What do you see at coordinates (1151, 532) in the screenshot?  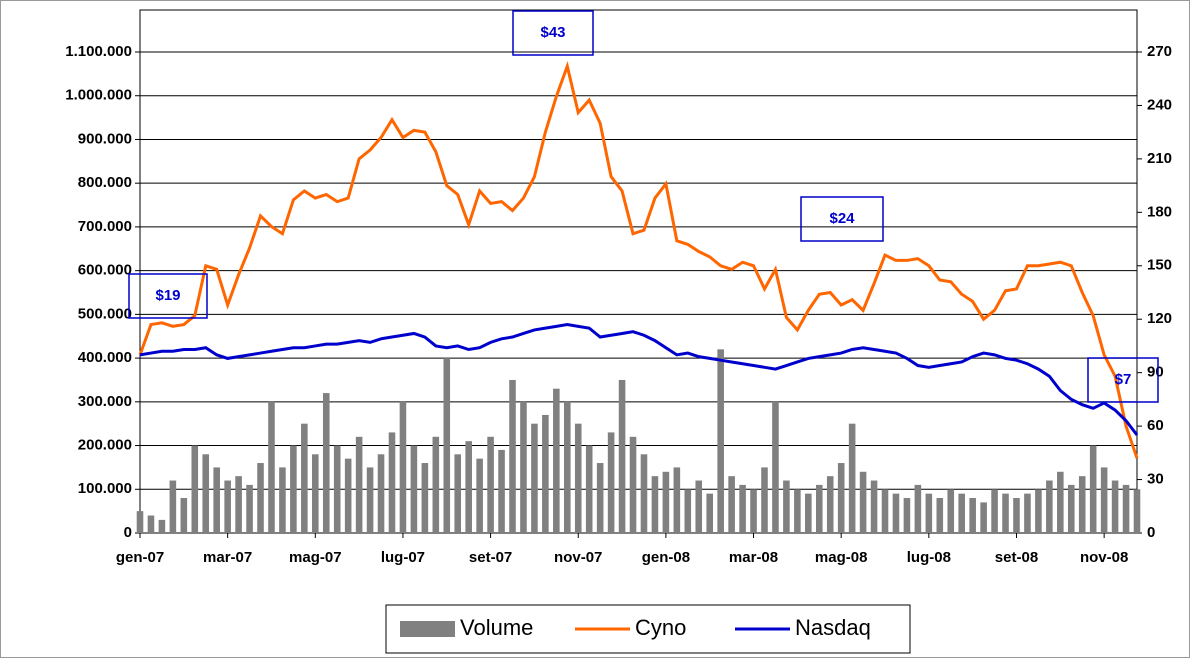 I see `y2-tick-label: 0` at bounding box center [1151, 532].